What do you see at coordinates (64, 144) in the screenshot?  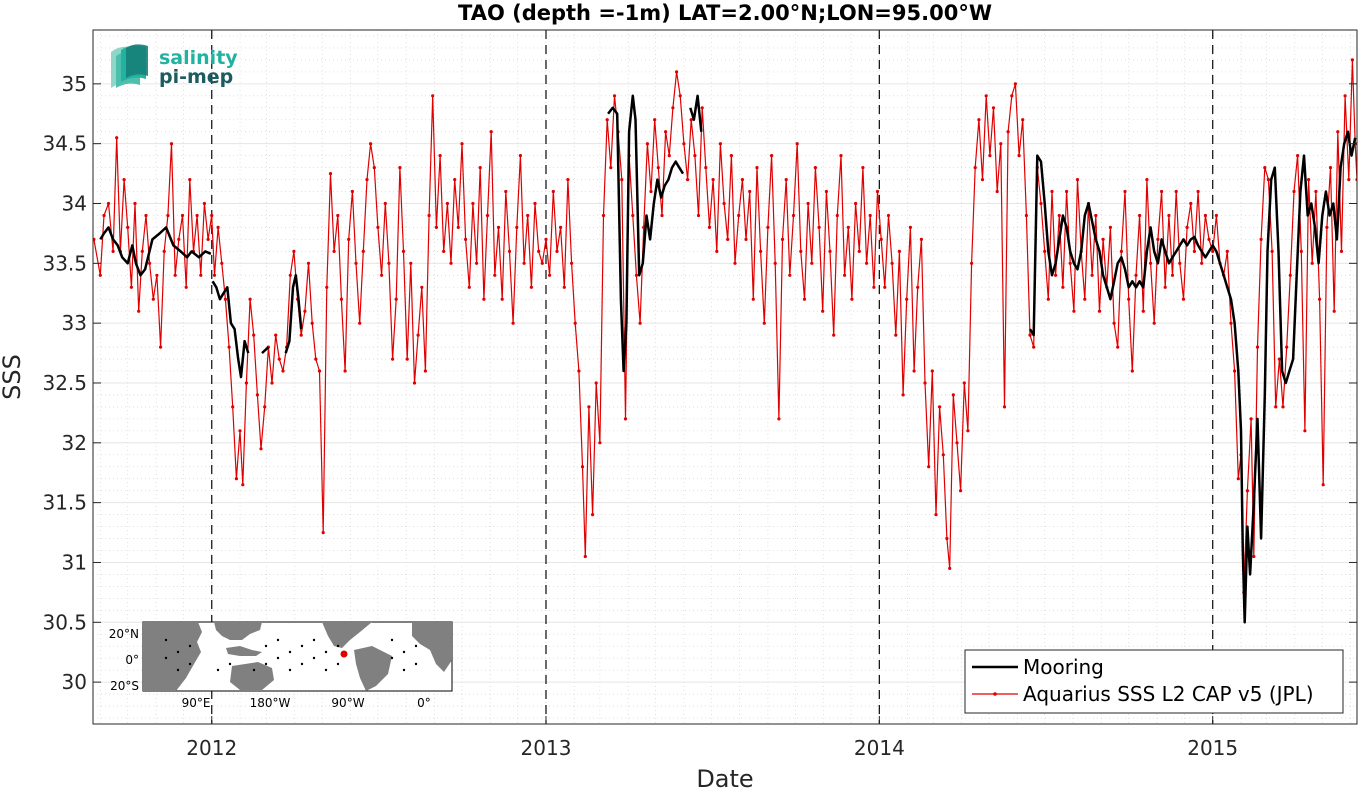 I see `y-tick-label: 34.5` at bounding box center [64, 144].